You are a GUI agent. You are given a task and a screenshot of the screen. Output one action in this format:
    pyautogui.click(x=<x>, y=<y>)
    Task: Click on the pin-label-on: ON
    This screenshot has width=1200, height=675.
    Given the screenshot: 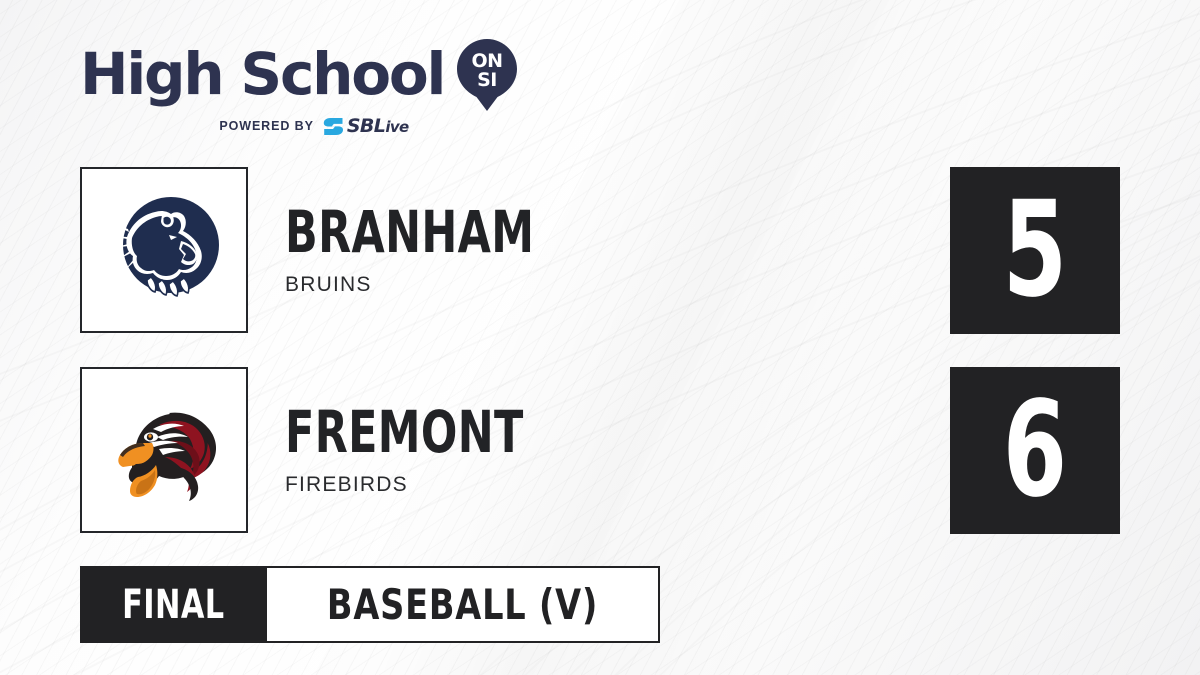 What is the action you would take?
    pyautogui.click(x=487, y=61)
    